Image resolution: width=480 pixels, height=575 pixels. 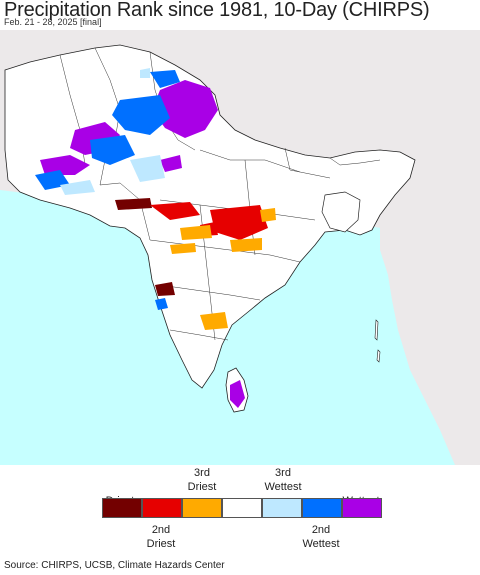 What do you see at coordinates (362, 508) in the screenshot?
I see `legend-swatch-wettest` at bounding box center [362, 508].